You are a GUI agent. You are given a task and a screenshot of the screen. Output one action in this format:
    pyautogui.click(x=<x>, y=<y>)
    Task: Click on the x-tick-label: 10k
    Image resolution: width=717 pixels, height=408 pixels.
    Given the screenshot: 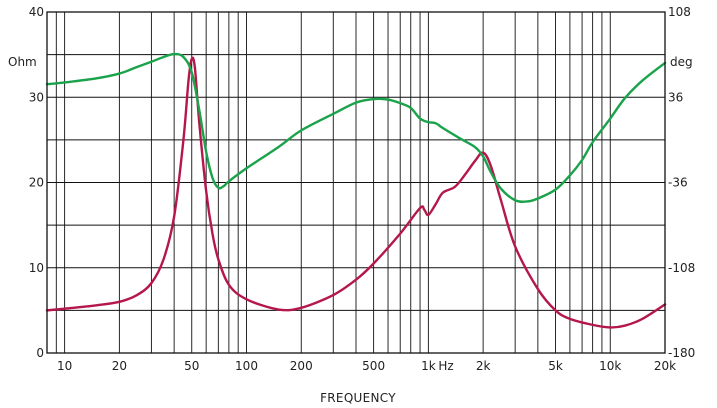 What is the action you would take?
    pyautogui.click(x=610, y=366)
    